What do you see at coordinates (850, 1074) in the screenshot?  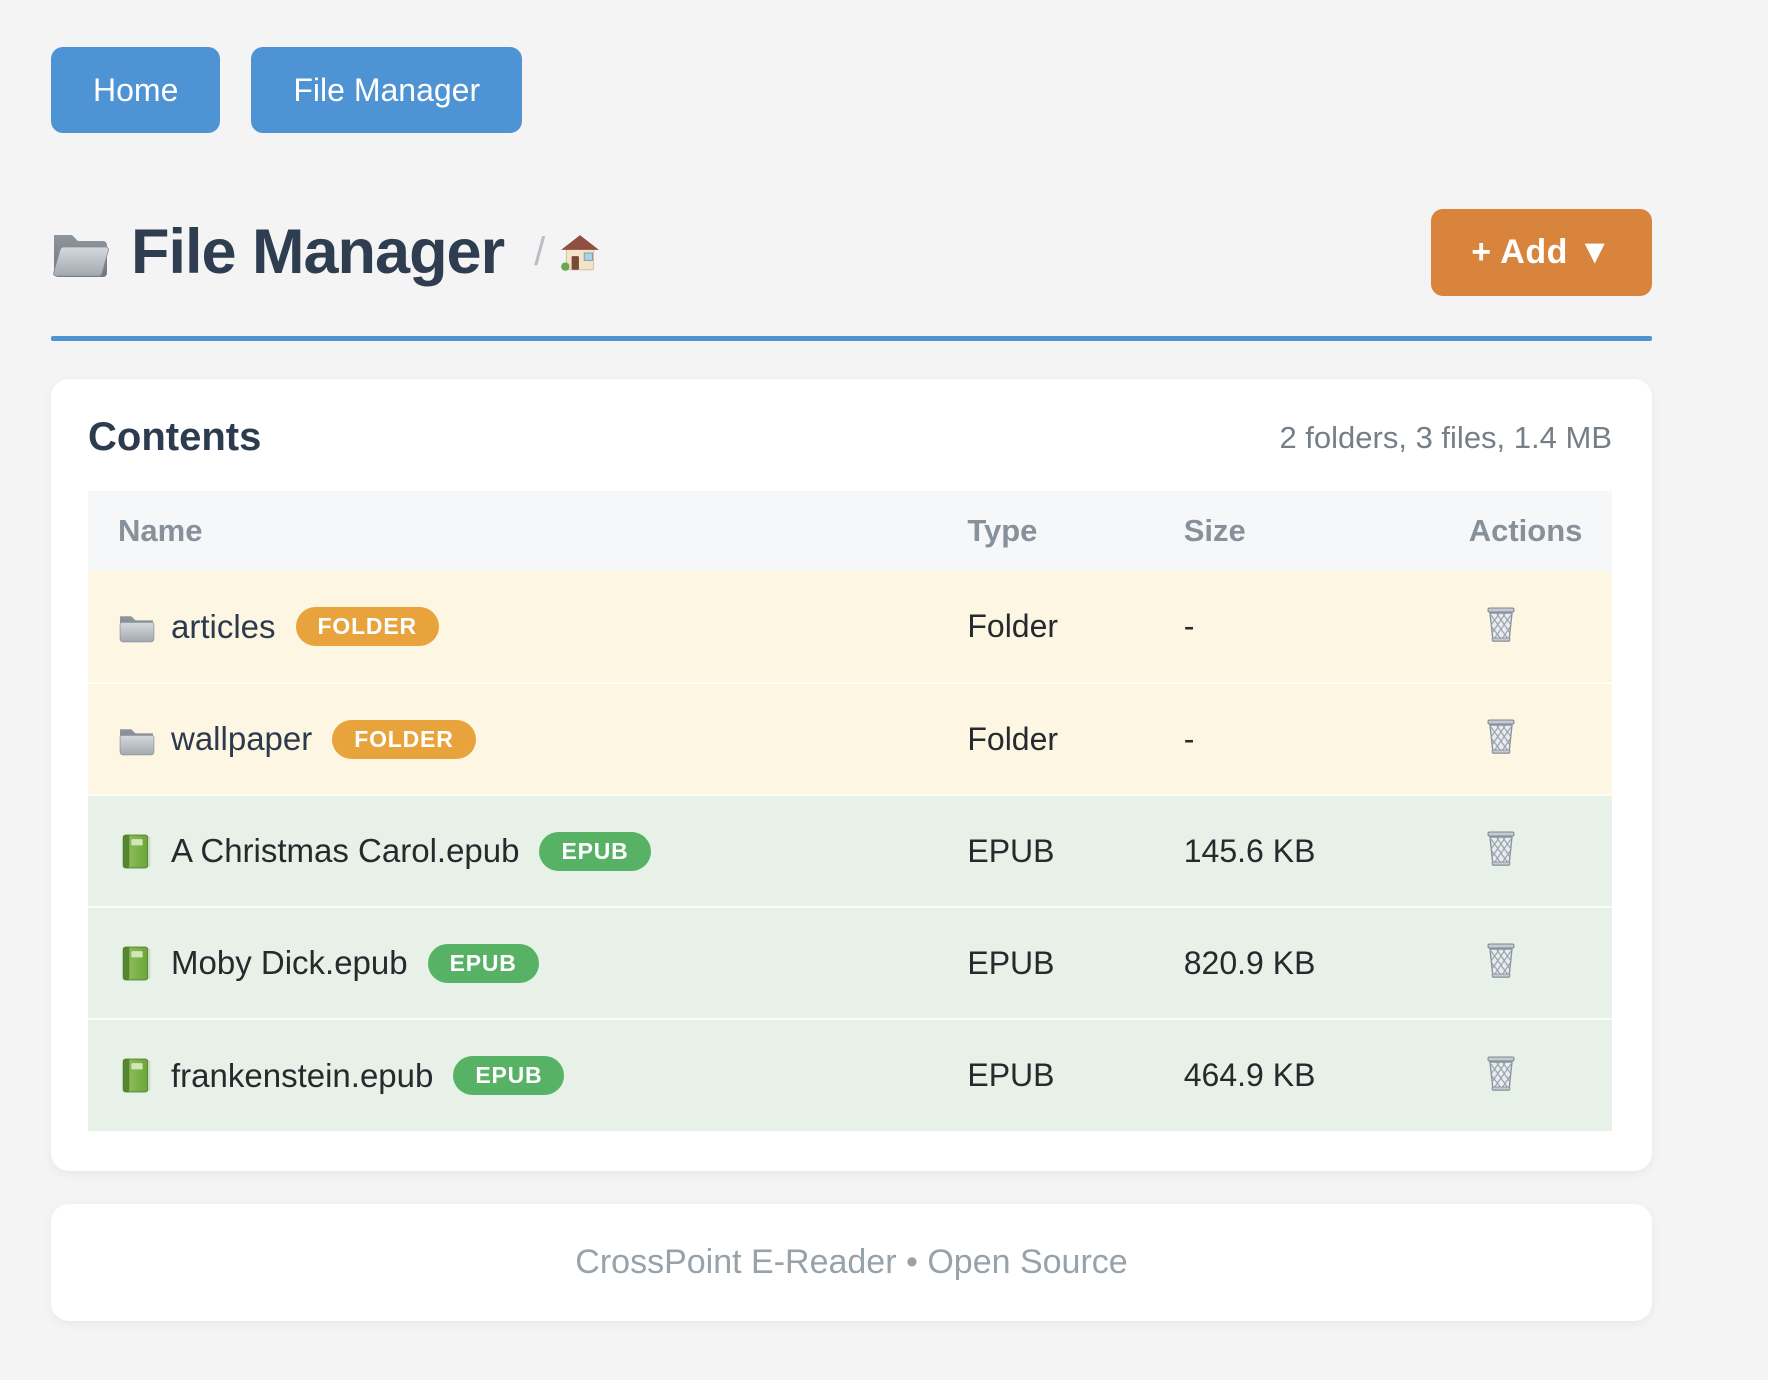 I see `table-row: frankenstein.epub EPUB EPUB 464.9 KB` at bounding box center [850, 1074].